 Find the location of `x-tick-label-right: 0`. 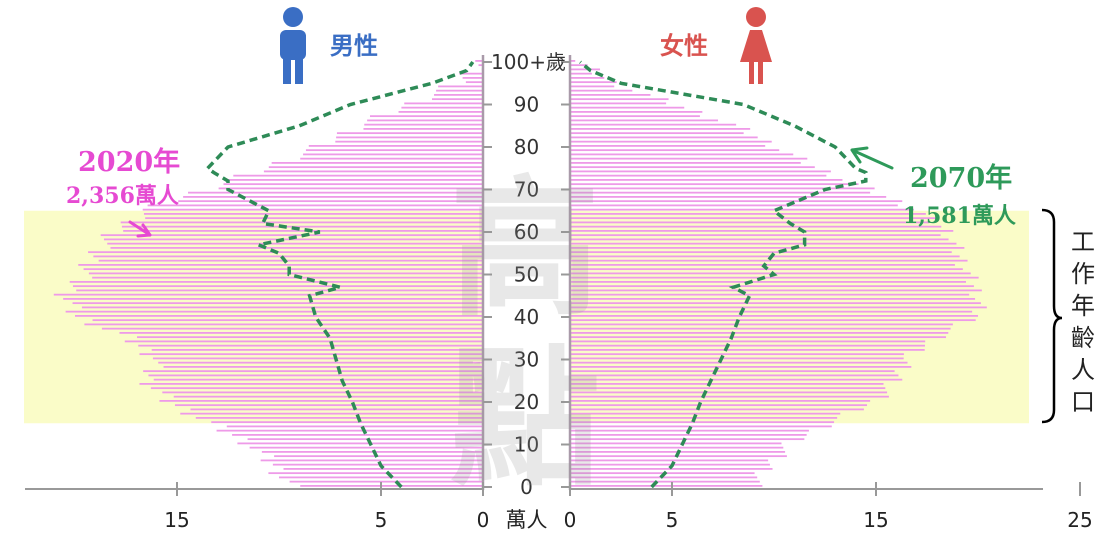

x-tick-label-right: 0 is located at coordinates (570, 520).